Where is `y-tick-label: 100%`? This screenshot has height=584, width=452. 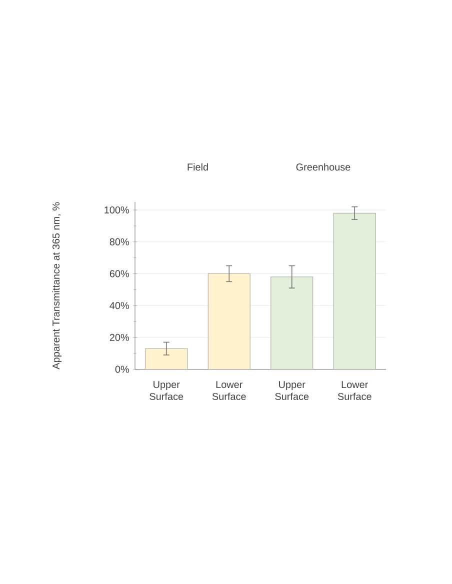 y-tick-label: 100% is located at coordinates (116, 210).